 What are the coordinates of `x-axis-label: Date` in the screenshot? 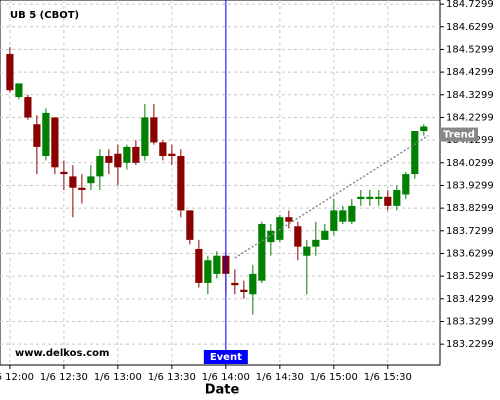 It's located at (222, 390).